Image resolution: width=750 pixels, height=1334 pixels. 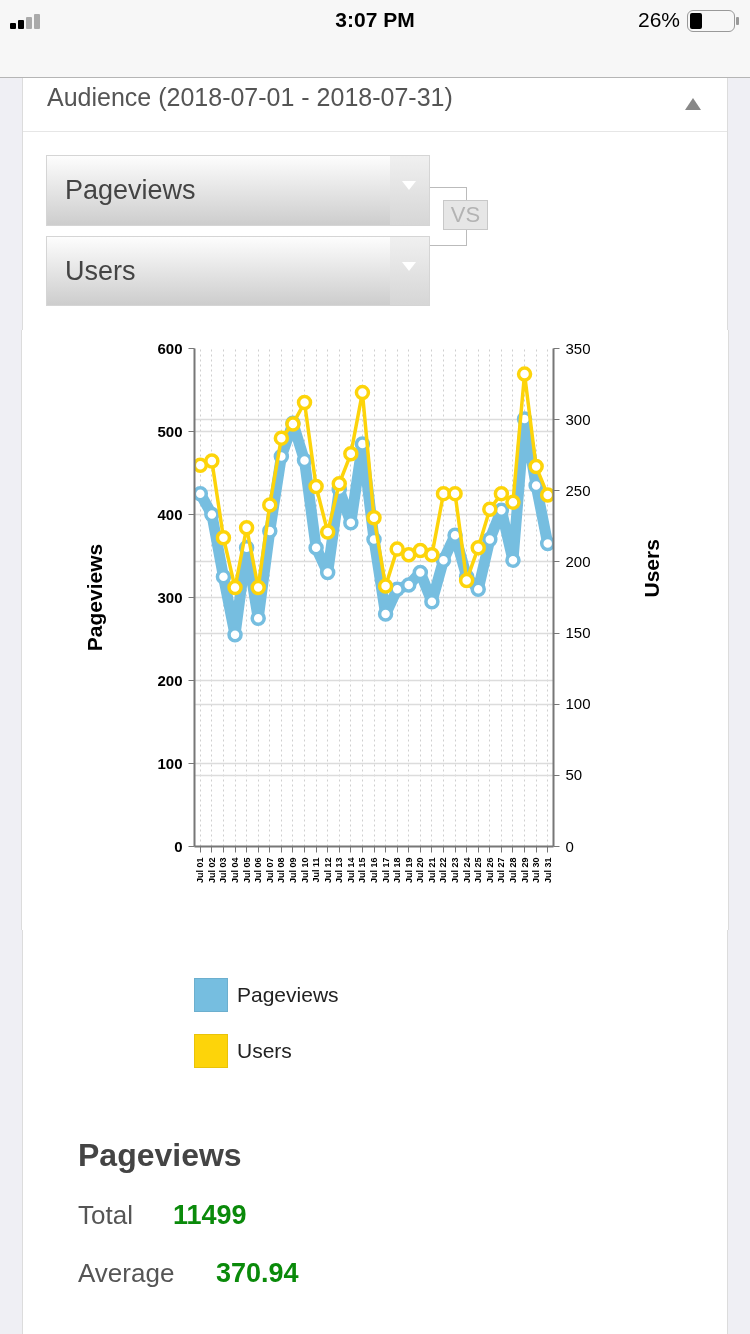 What do you see at coordinates (466, 870) in the screenshot?
I see `x-tick-label: Jul 24` at bounding box center [466, 870].